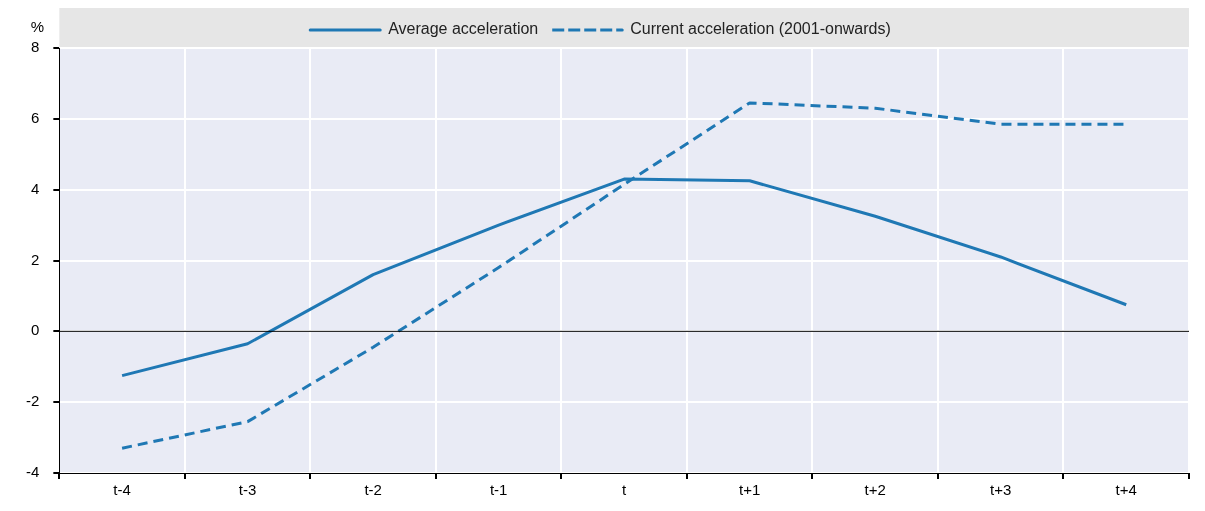 Image resolution: width=1205 pixels, height=511 pixels. Describe the element at coordinates (760, 29) in the screenshot. I see `legend-label: Current acceleration (2001-onwards)` at that location.